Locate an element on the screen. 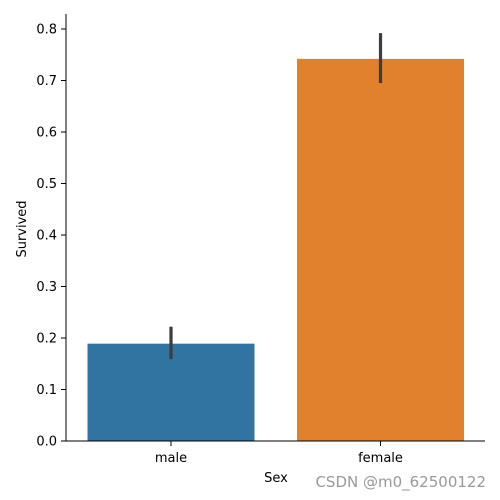 The height and width of the screenshot is (500, 500). y-tick-label: 0.7 is located at coordinates (46, 81).